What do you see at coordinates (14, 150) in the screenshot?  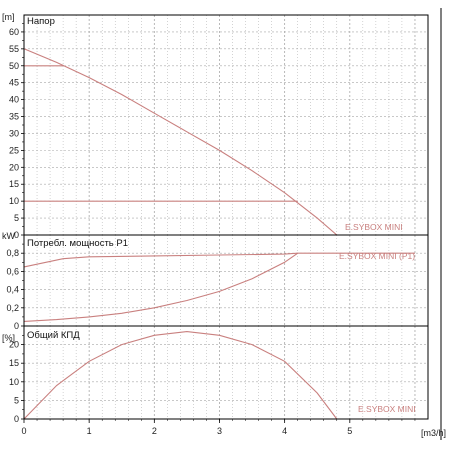 I see `y-tick-label: 25` at bounding box center [14, 150].